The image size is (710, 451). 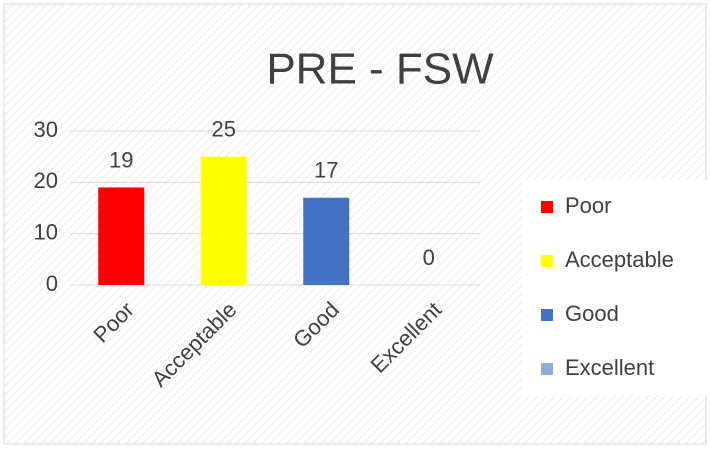 What do you see at coordinates (429, 257) in the screenshot?
I see `value-label: 0` at bounding box center [429, 257].